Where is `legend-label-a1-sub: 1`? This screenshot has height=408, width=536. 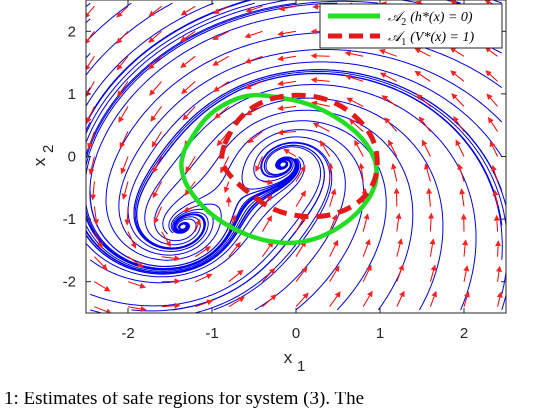 legend-label-a1-sub: 1 is located at coordinates (403, 42).